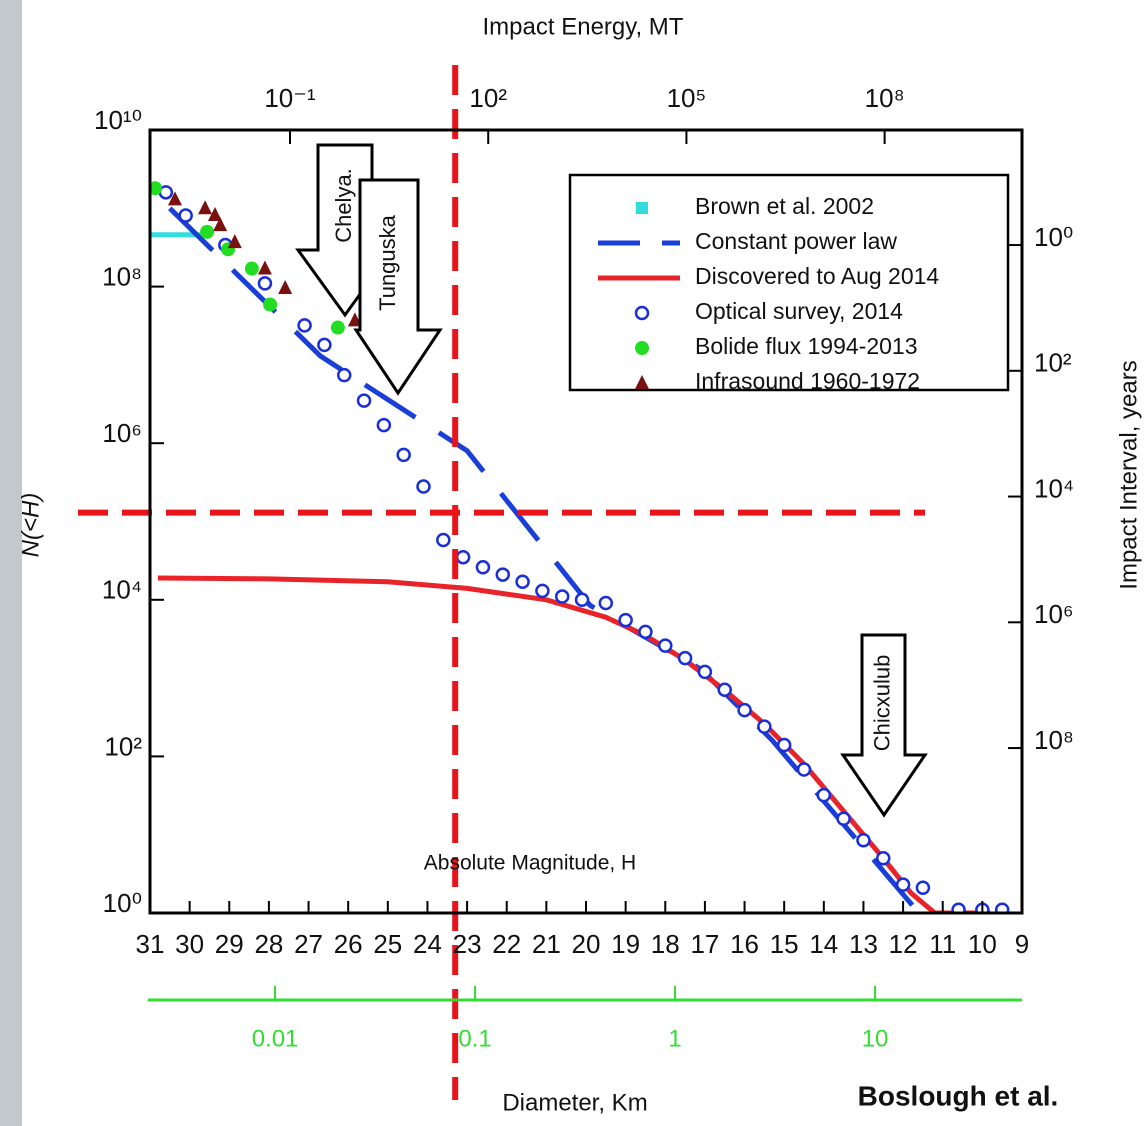 The width and height of the screenshot is (1147, 1126). Describe the element at coordinates (530, 863) in the screenshot. I see `x-axis-title: Absolute Magnitude, H` at that location.